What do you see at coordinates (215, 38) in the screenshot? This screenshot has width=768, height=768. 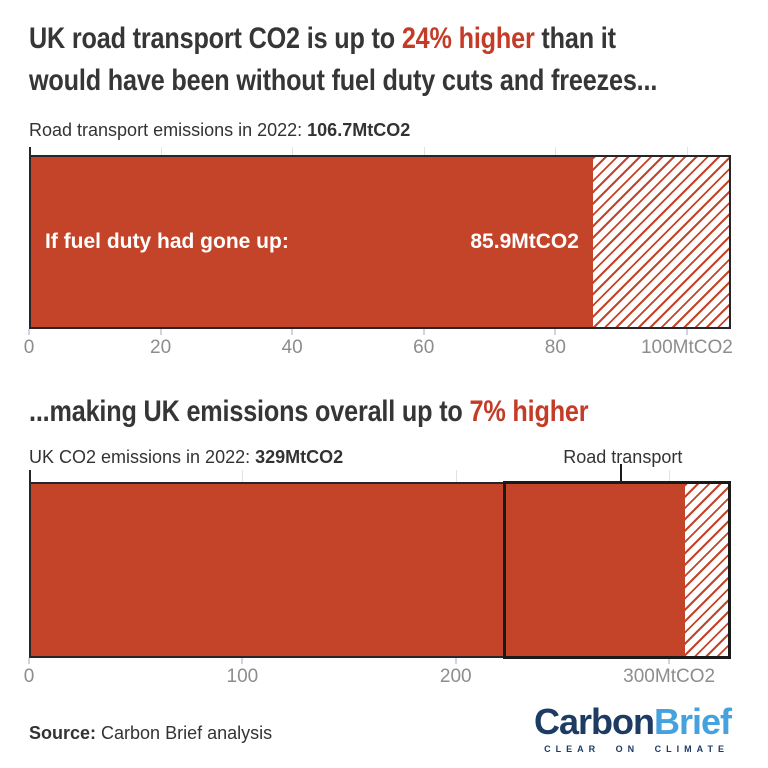 I see `title-text: UK road transport CO2 is up to` at bounding box center [215, 38].